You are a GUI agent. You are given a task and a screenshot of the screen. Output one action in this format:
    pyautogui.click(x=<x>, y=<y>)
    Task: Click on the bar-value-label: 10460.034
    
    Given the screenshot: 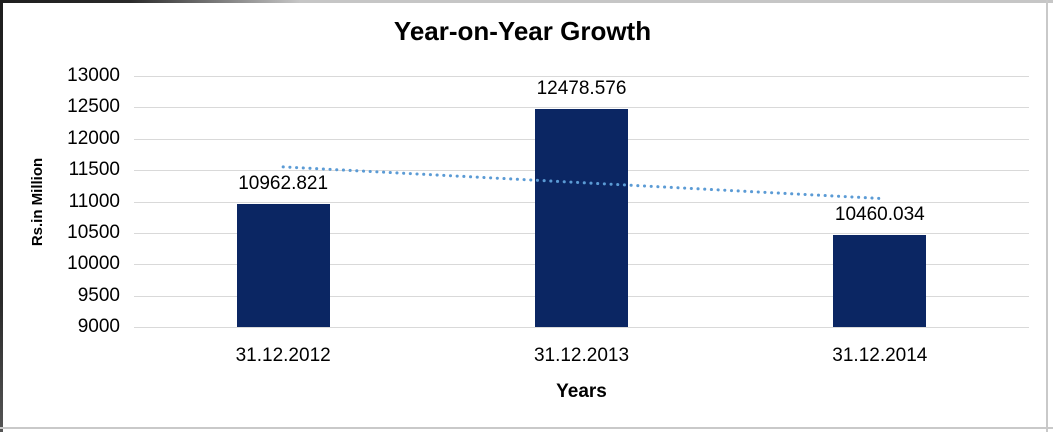 What is the action you would take?
    pyautogui.click(x=879, y=215)
    